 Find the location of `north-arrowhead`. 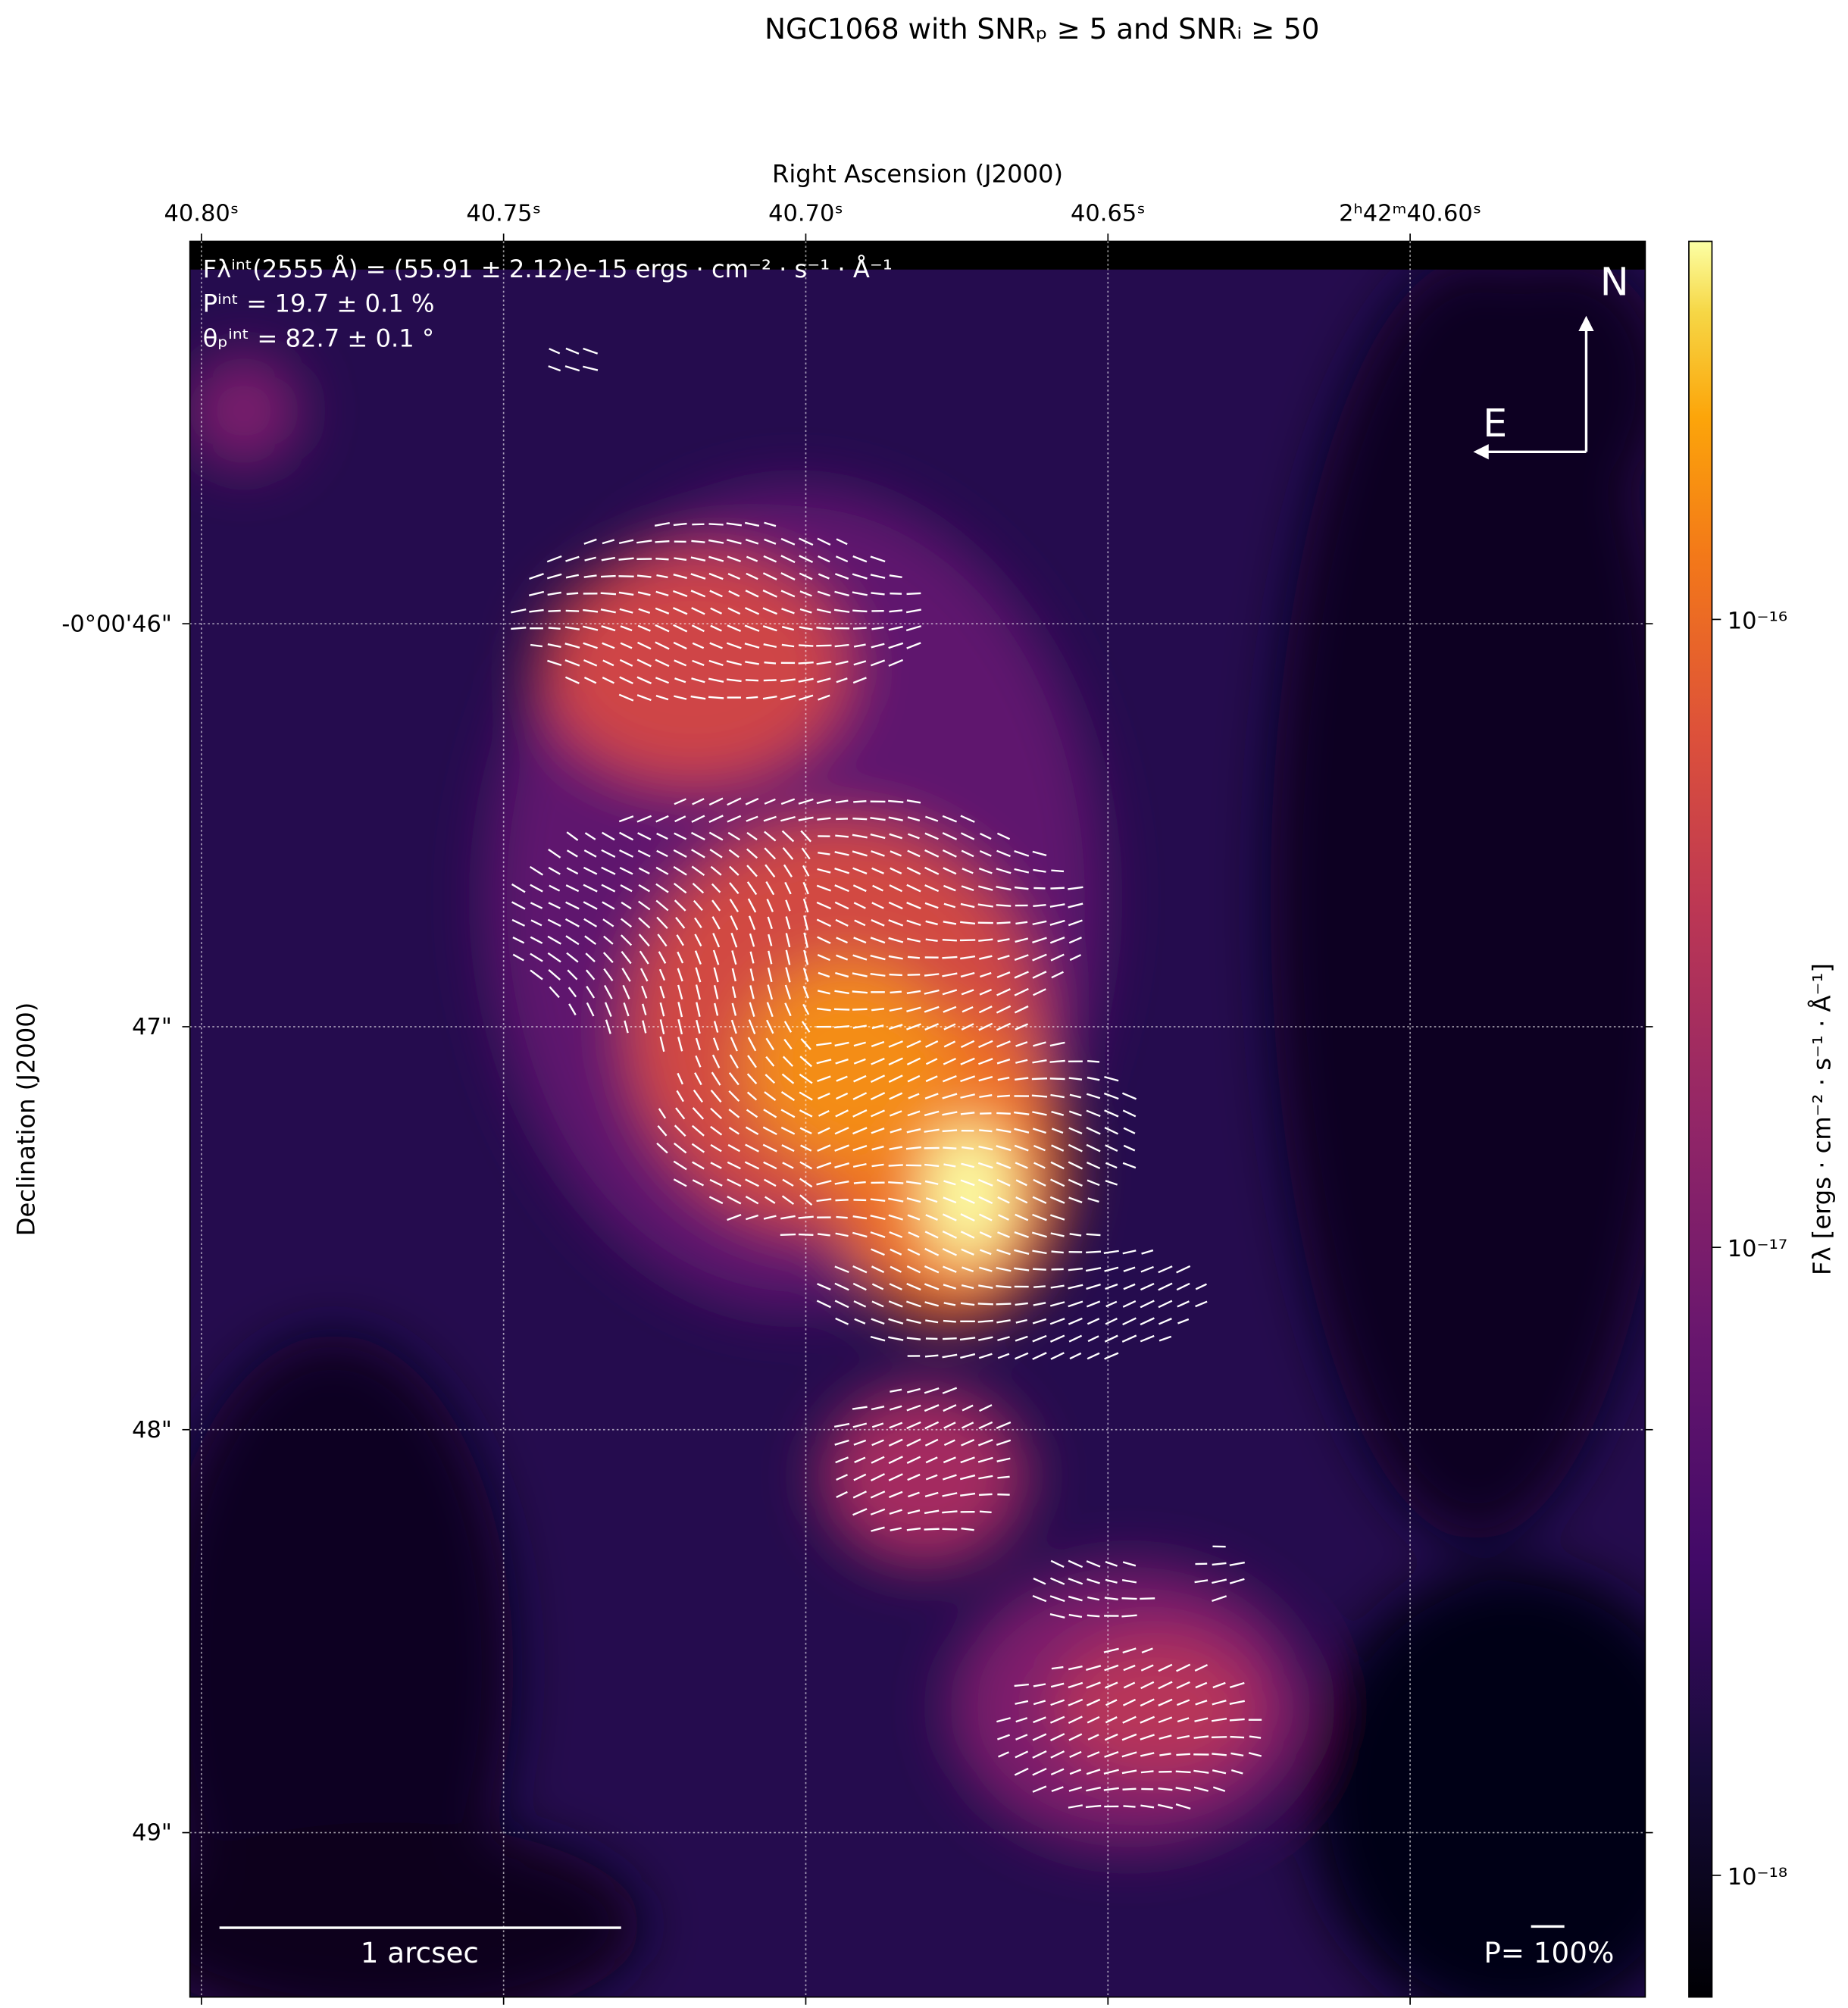

north-arrowhead is located at coordinates (1586, 323).